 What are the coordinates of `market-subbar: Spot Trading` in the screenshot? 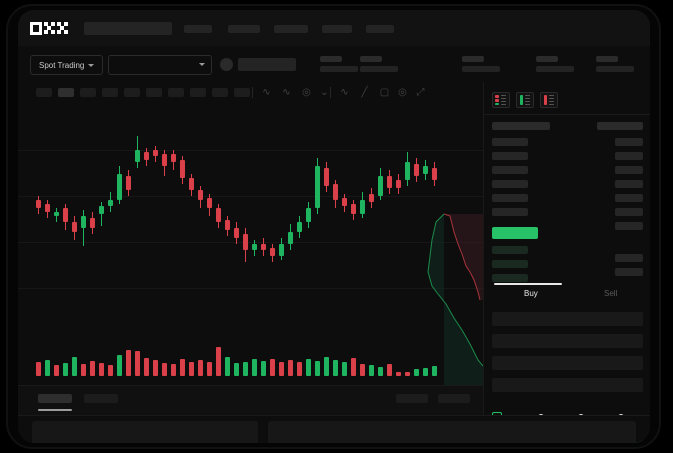 It's located at (334, 64).